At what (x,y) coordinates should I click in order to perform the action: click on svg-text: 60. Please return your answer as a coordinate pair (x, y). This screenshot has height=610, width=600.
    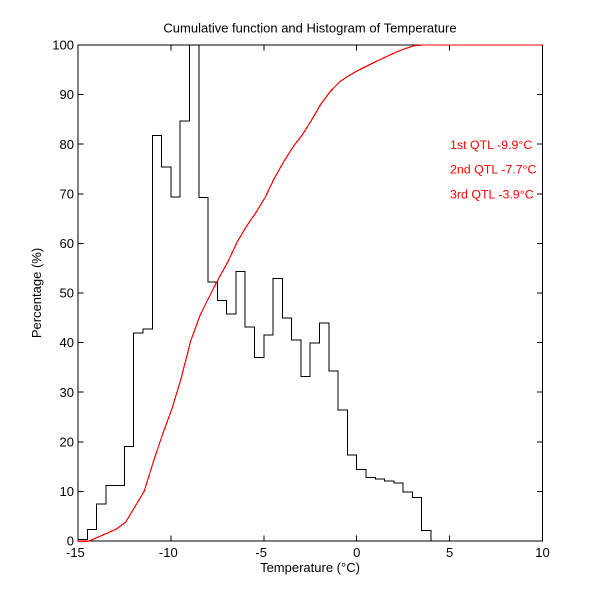
    Looking at the image, I should click on (67, 243).